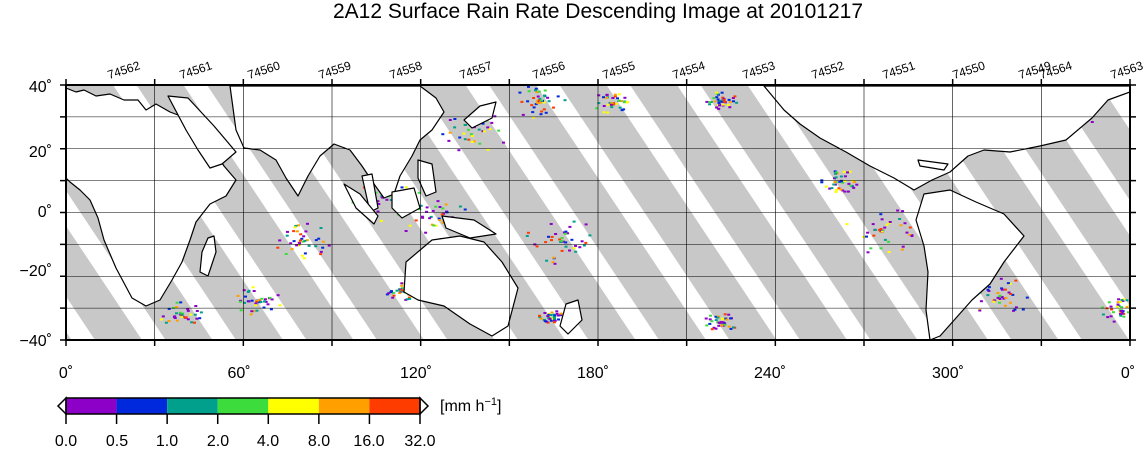 This screenshot has height=453, width=1146. I want to click on arabia-coastline, so click(202, 132).